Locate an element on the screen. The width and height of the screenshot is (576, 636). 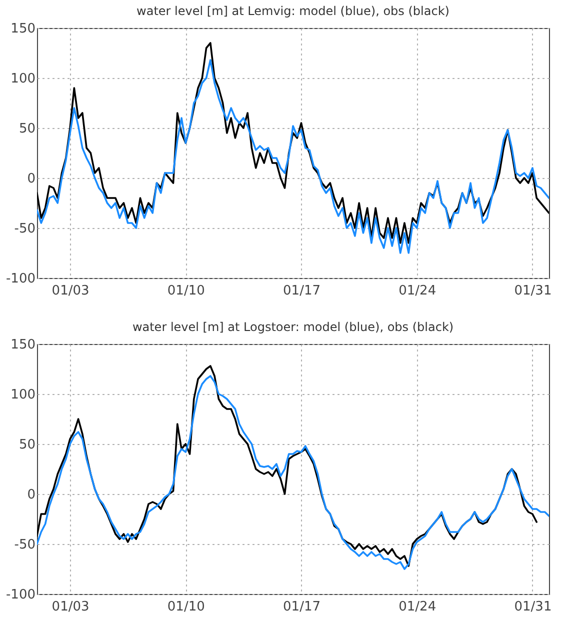
chart-title: water level [m] at Lemvig: model (blue), obs (black) is located at coordinates (293, 11).